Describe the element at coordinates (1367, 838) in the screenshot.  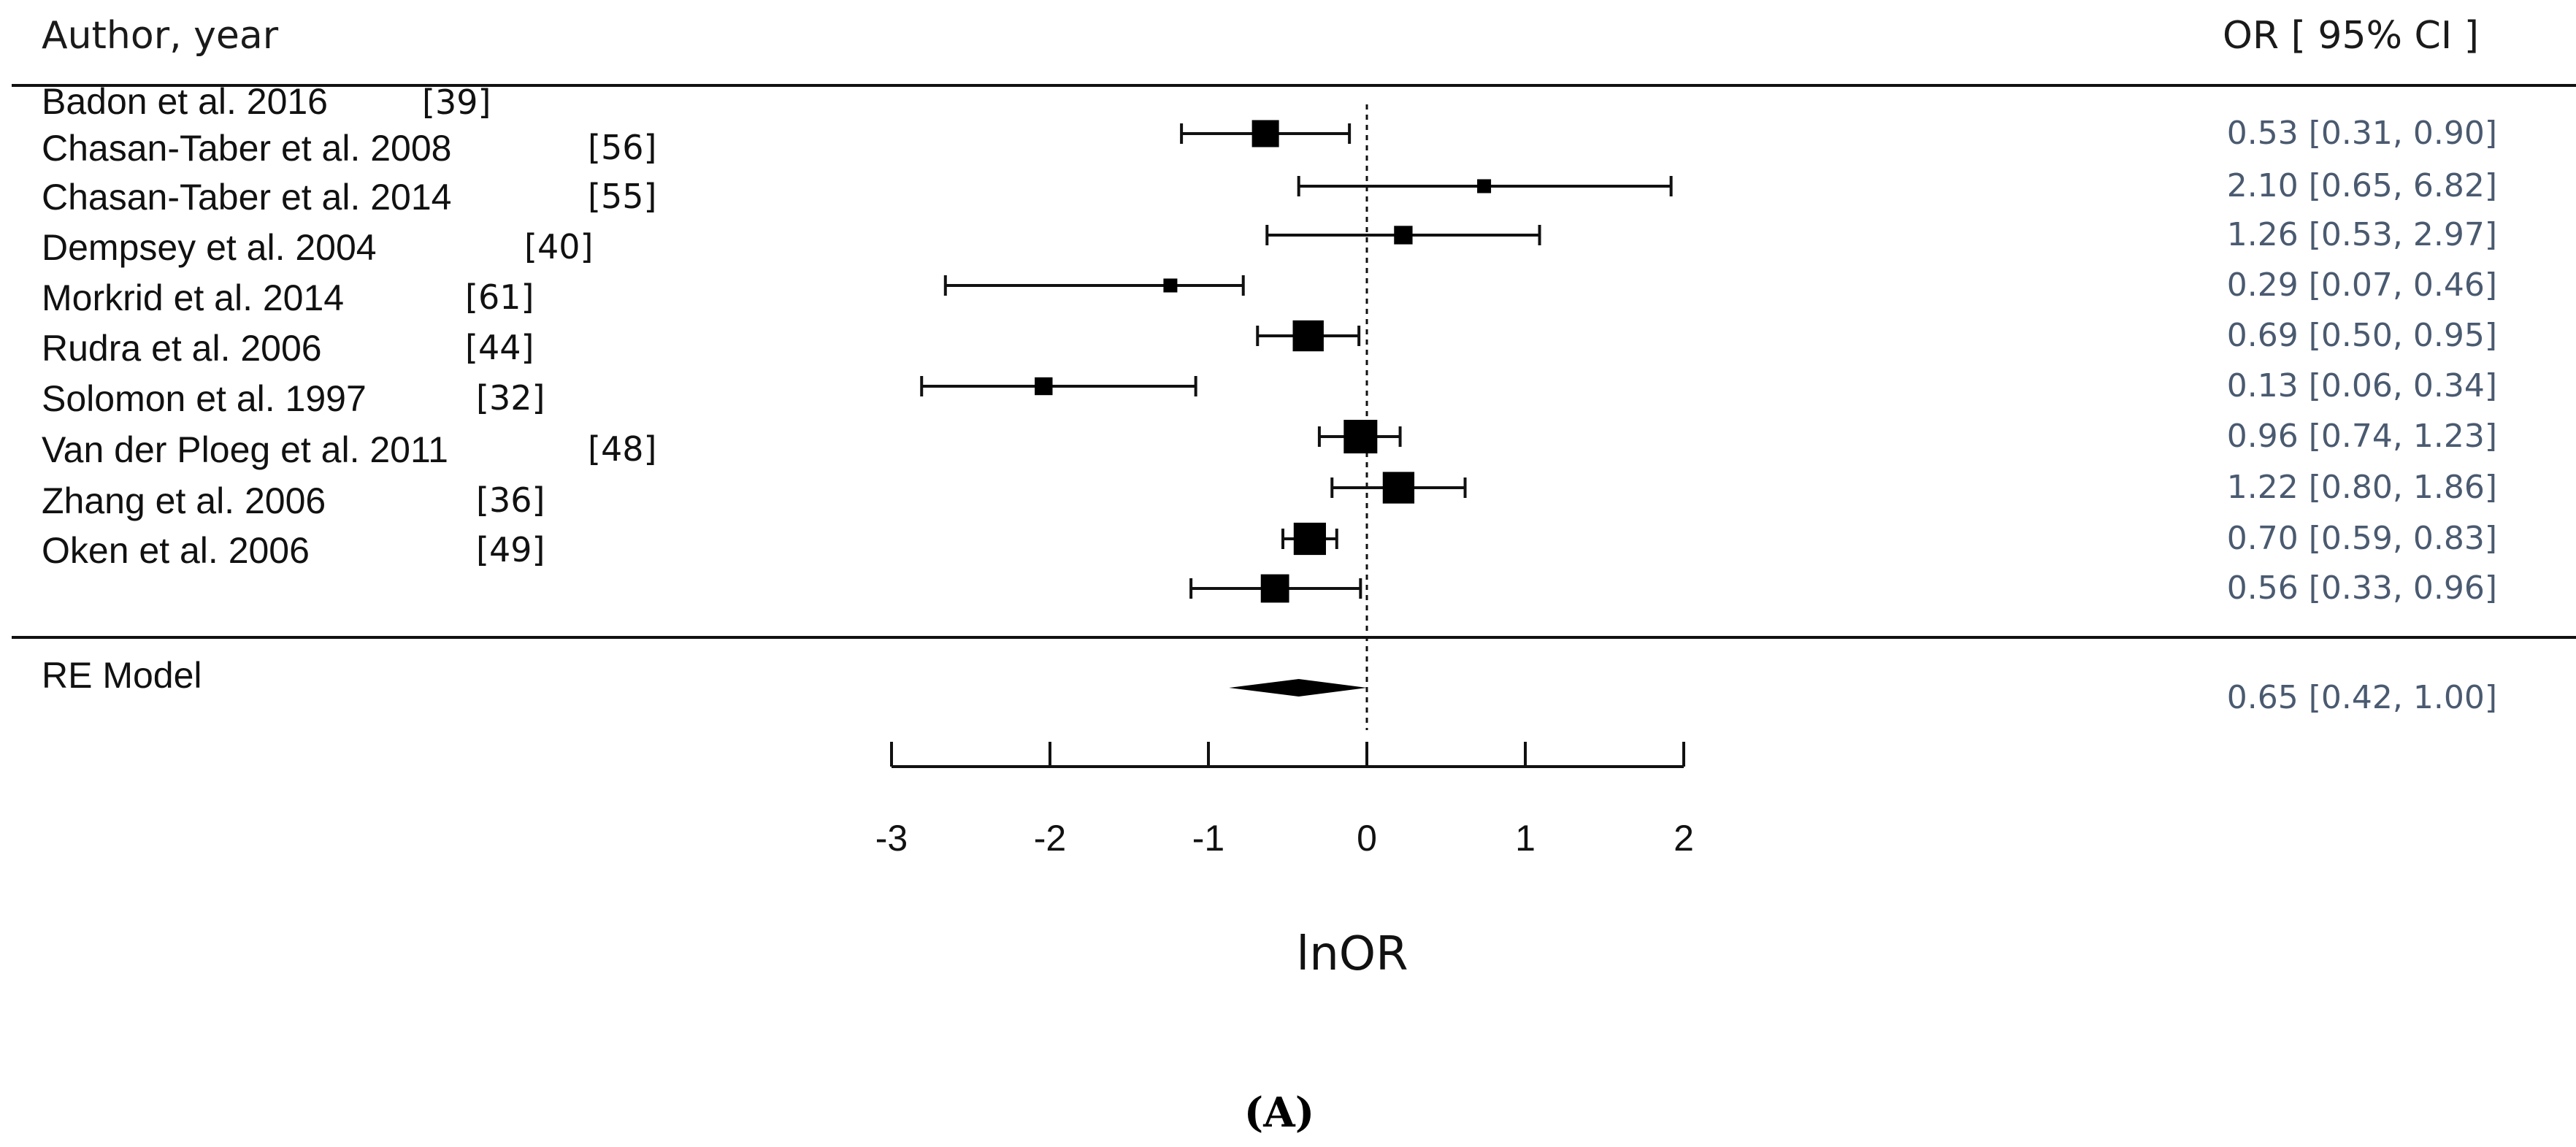
I see `x-tick-label: 0` at that location.